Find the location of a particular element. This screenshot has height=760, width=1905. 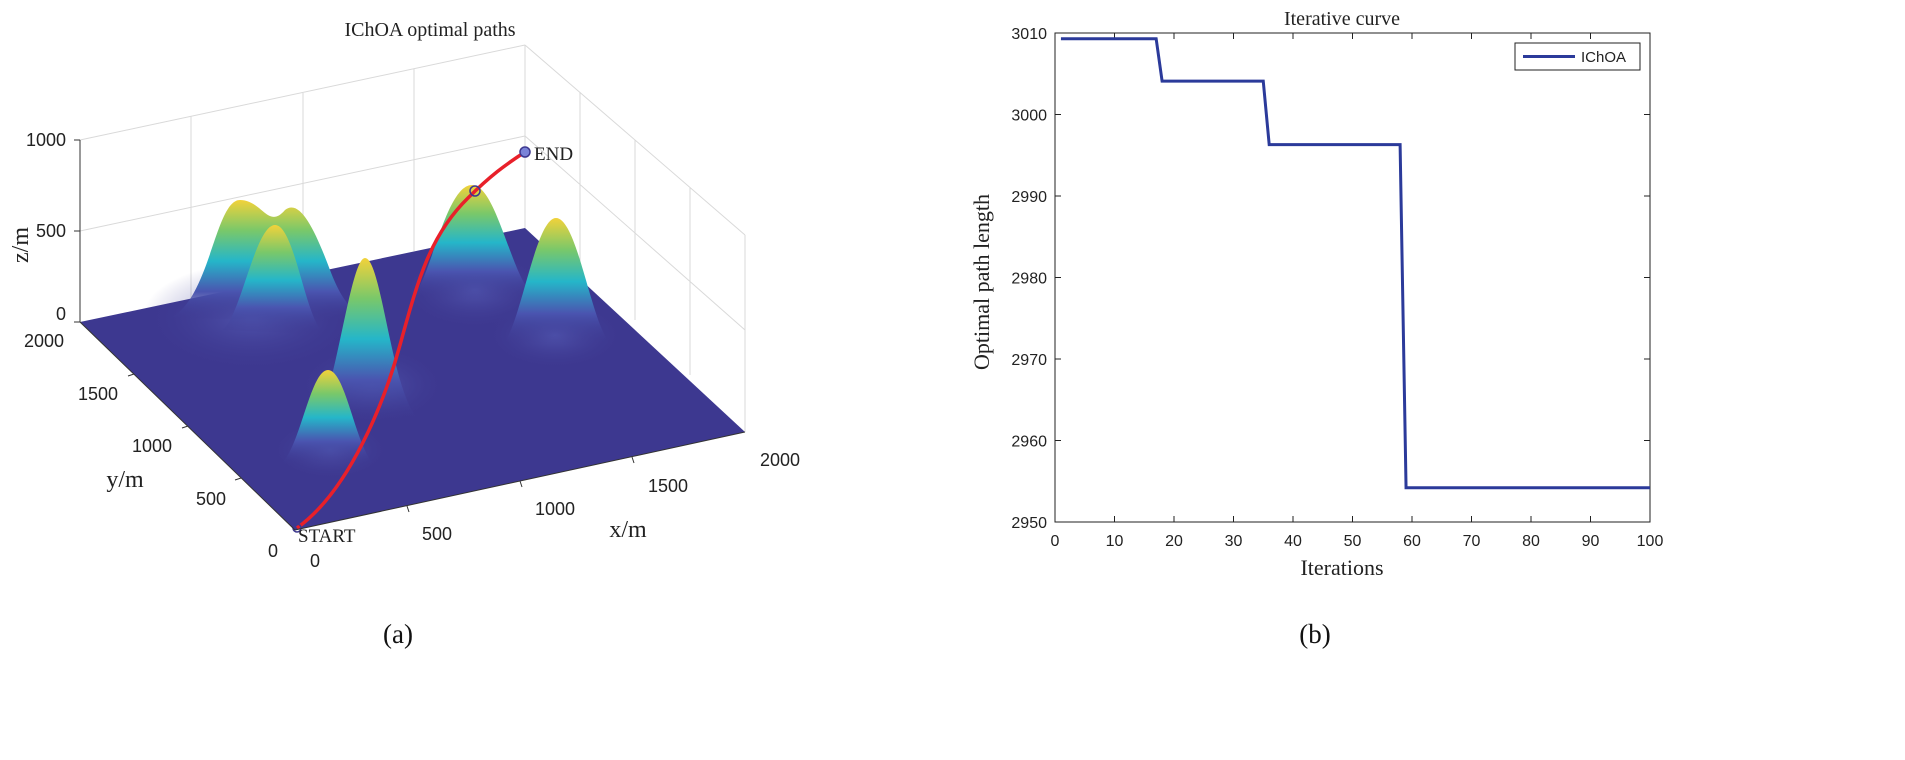

x-tick-label: 90 is located at coordinates (1591, 541).